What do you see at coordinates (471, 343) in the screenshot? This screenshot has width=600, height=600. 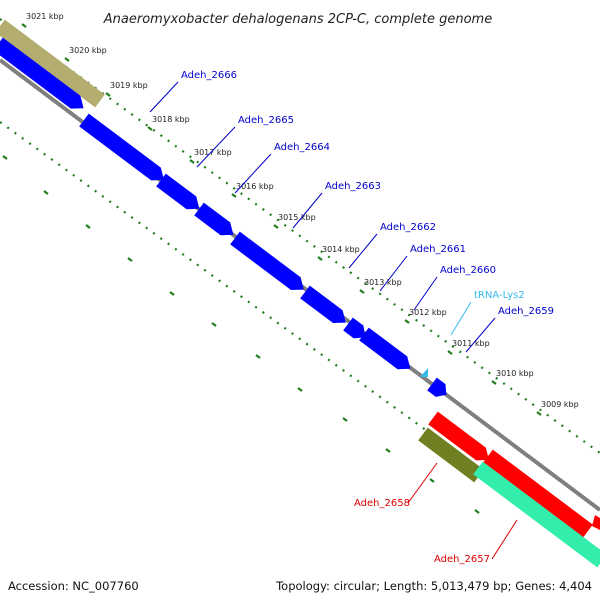 I see `tick-label: 3011 kbp` at bounding box center [471, 343].